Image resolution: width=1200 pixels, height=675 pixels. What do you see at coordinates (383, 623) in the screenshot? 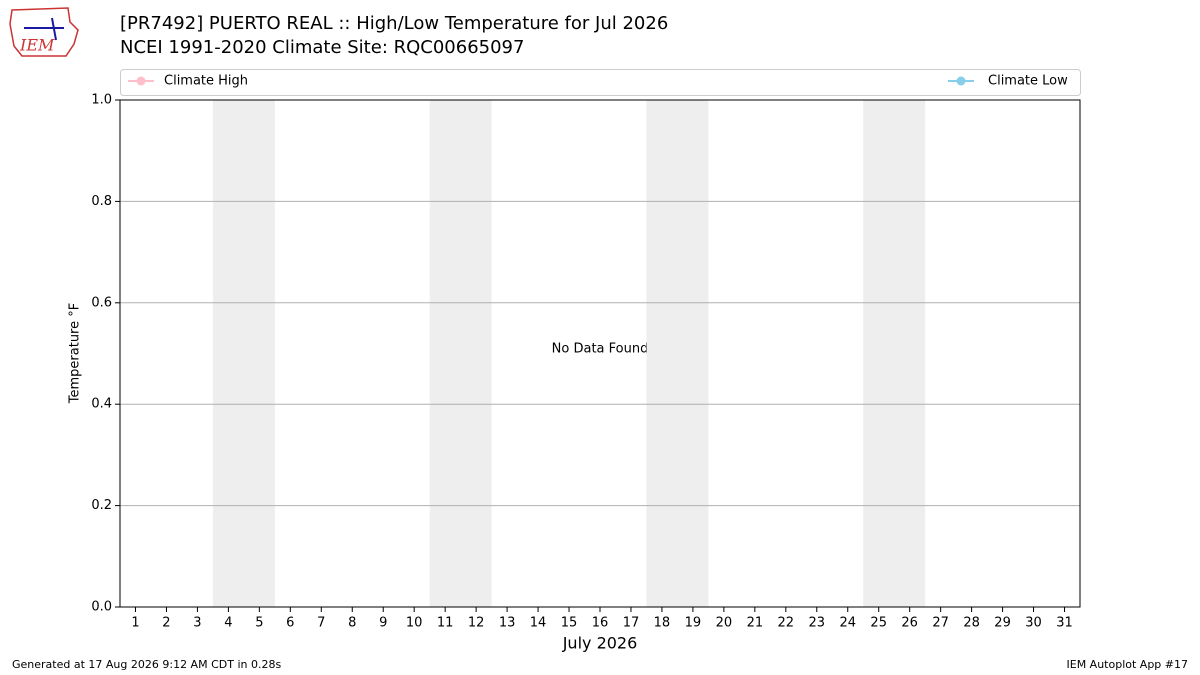
I see `x-tick-label: 9` at bounding box center [383, 623].